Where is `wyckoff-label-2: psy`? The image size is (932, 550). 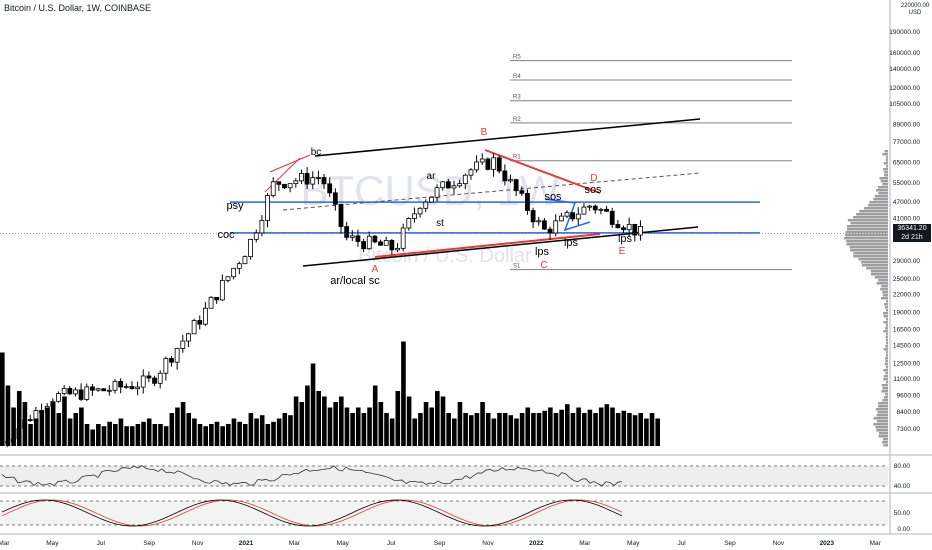
wyckoff-label-2: psy is located at coordinates (235, 206).